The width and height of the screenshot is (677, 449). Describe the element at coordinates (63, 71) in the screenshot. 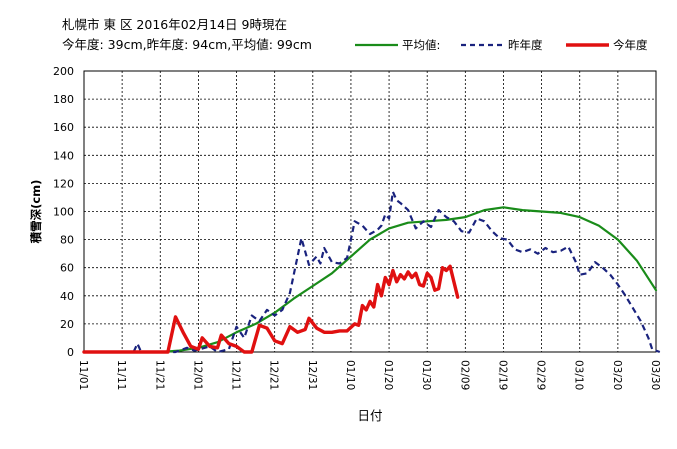

I see `y-tick-label: 200` at that location.